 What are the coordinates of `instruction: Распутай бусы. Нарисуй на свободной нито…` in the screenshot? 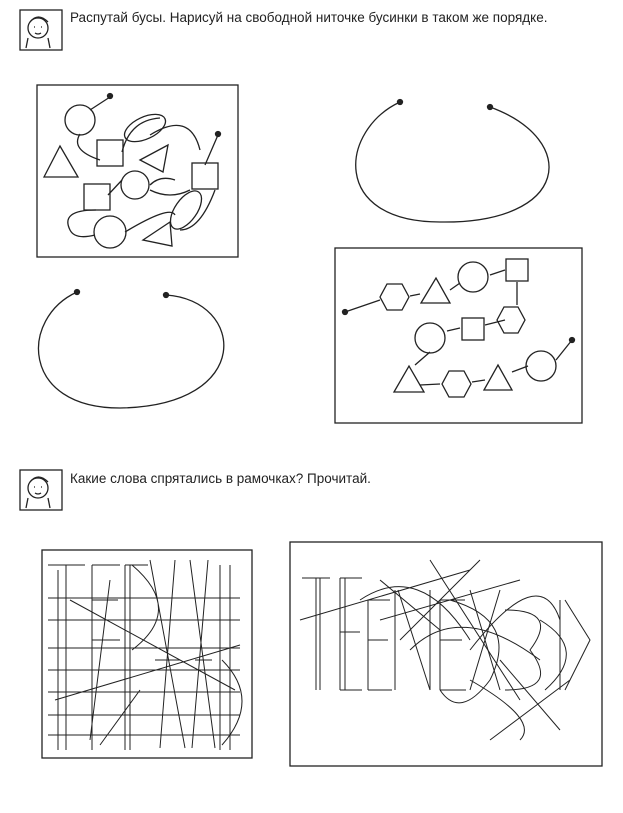 It's located at (309, 17).